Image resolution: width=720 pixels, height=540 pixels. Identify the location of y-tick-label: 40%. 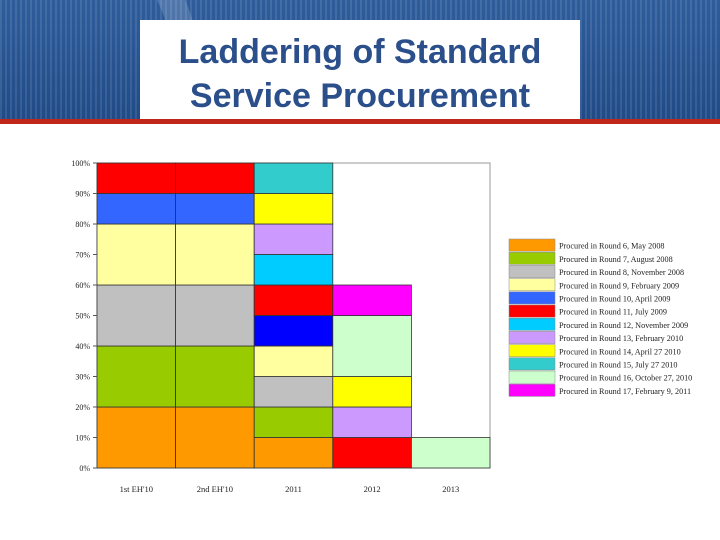
(82, 346).